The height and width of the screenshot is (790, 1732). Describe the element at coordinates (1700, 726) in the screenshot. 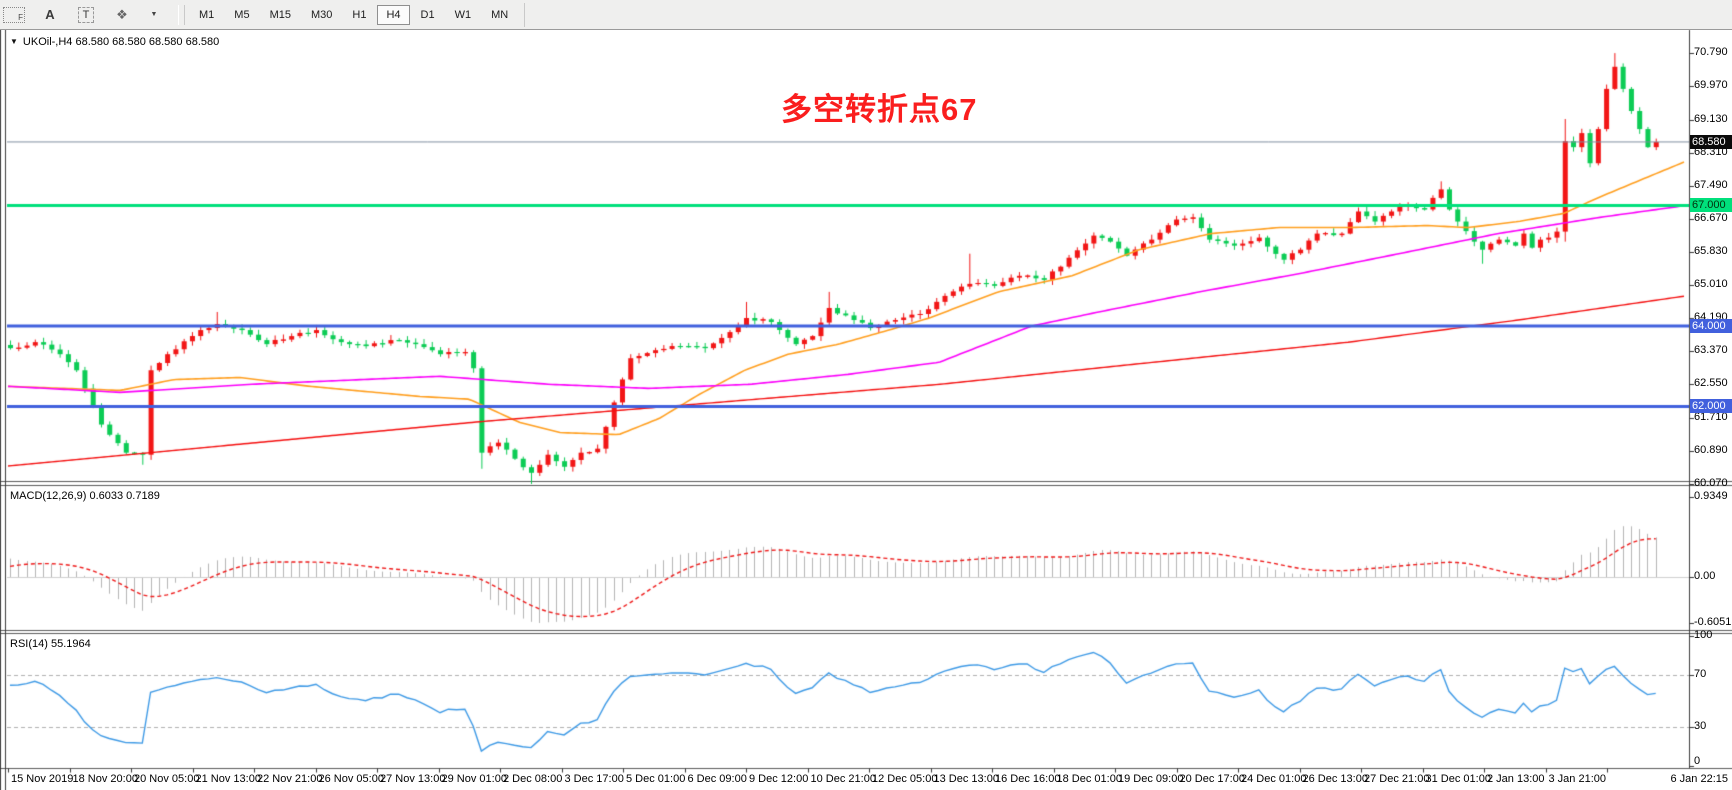

I see `rsi-axis-label: 30` at that location.